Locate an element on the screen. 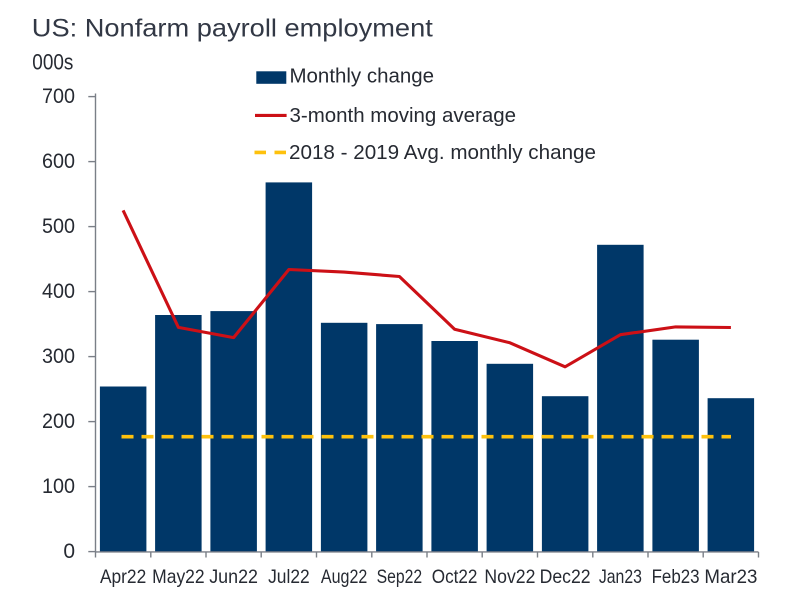 The width and height of the screenshot is (800, 600). svg-text: Feb23 is located at coordinates (676, 577).